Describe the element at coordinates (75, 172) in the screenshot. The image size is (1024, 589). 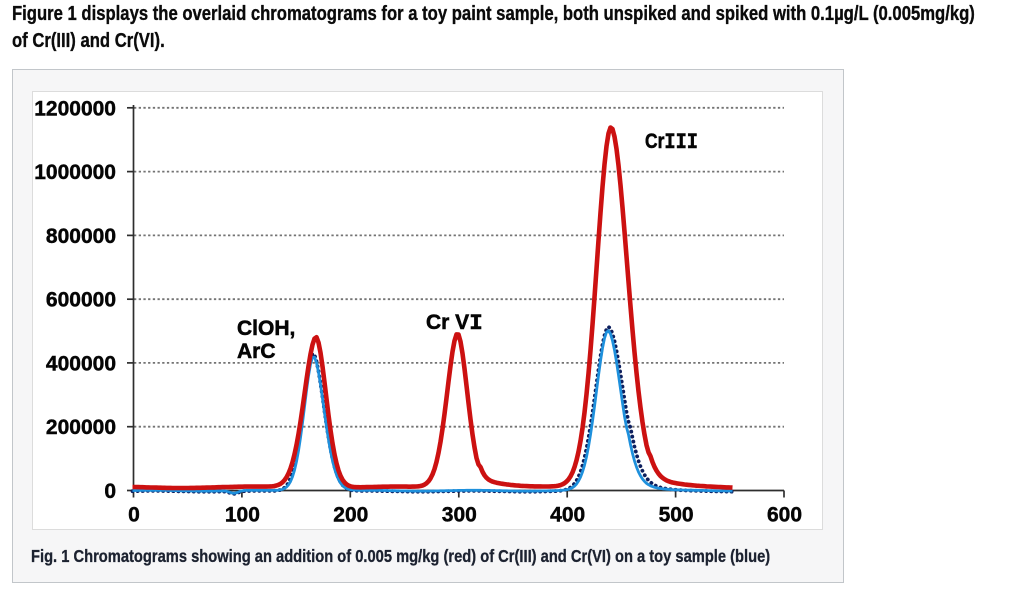
I see `svg-text: 1000000` at that location.